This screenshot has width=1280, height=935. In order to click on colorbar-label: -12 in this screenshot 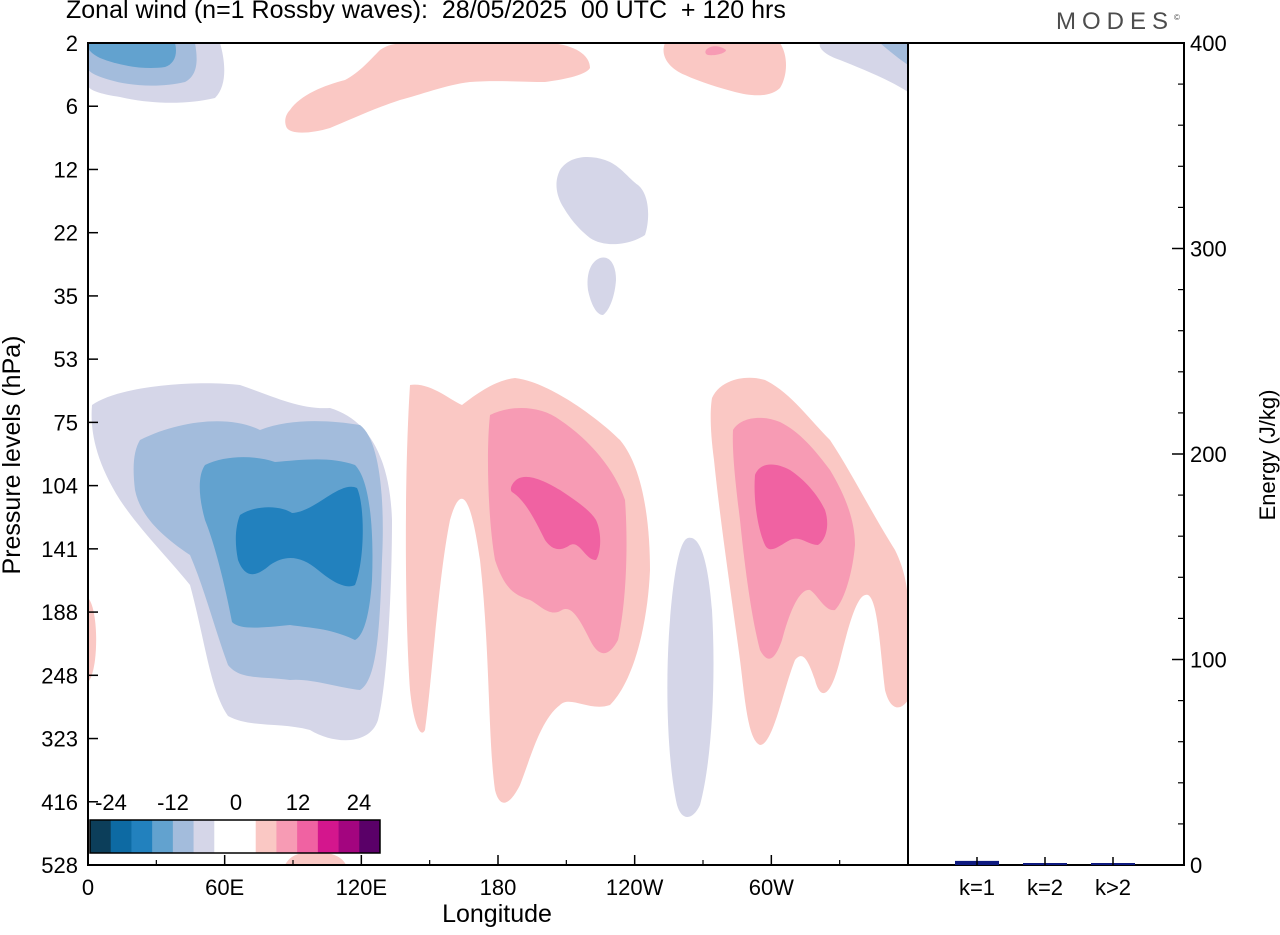, I will do `click(173, 802)`.